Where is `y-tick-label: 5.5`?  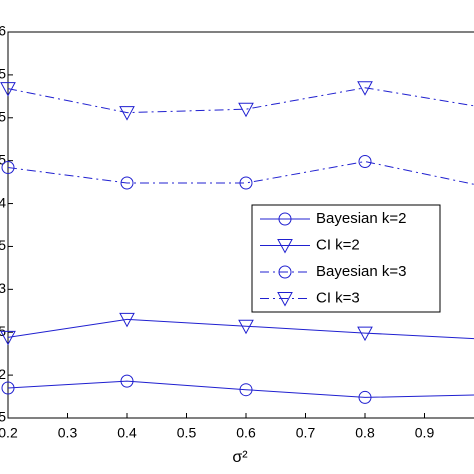 y-tick-label: 5.5 is located at coordinates (3, 74).